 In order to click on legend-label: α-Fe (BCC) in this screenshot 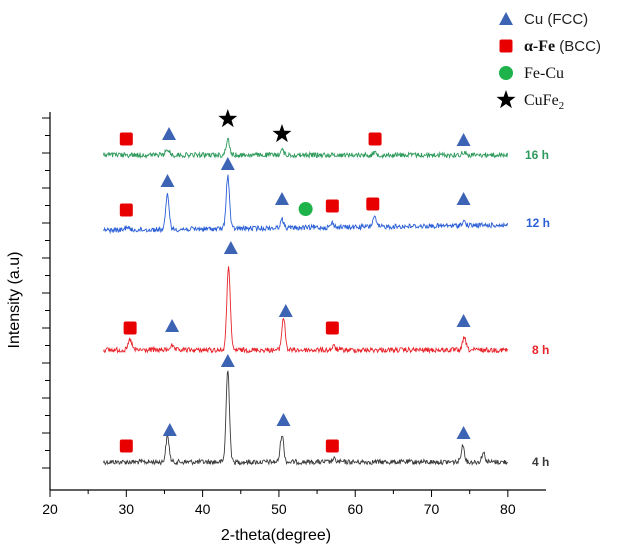, I will do `click(562, 46)`.